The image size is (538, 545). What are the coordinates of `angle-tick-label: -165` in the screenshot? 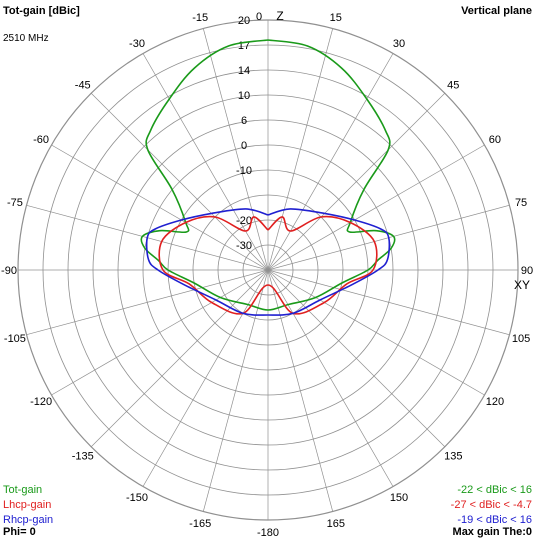 It's located at (200, 524).